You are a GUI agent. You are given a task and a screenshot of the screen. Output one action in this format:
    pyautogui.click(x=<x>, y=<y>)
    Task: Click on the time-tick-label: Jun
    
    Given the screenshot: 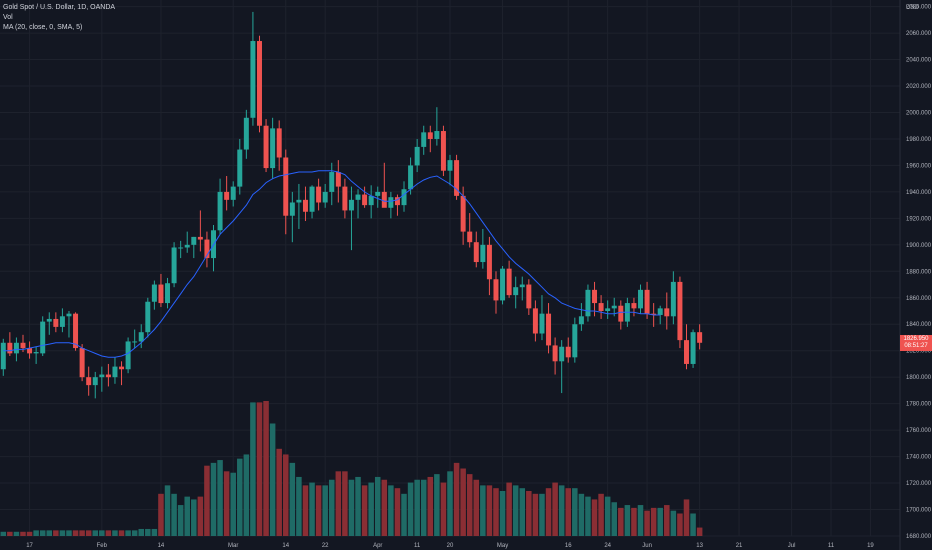 What is the action you would take?
    pyautogui.click(x=647, y=546)
    